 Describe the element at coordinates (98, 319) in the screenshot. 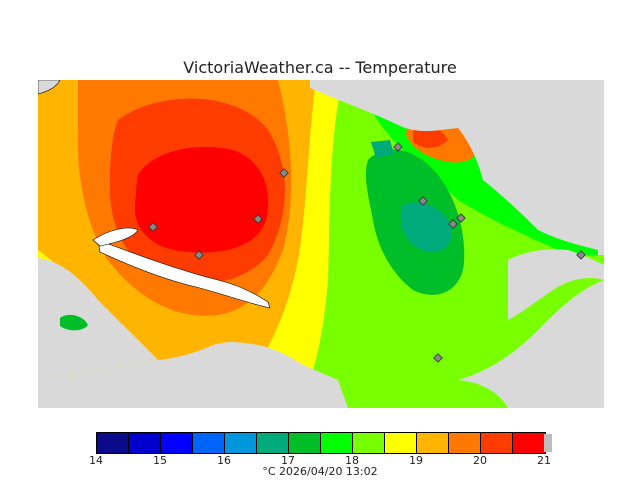

I see `water-south` at that location.